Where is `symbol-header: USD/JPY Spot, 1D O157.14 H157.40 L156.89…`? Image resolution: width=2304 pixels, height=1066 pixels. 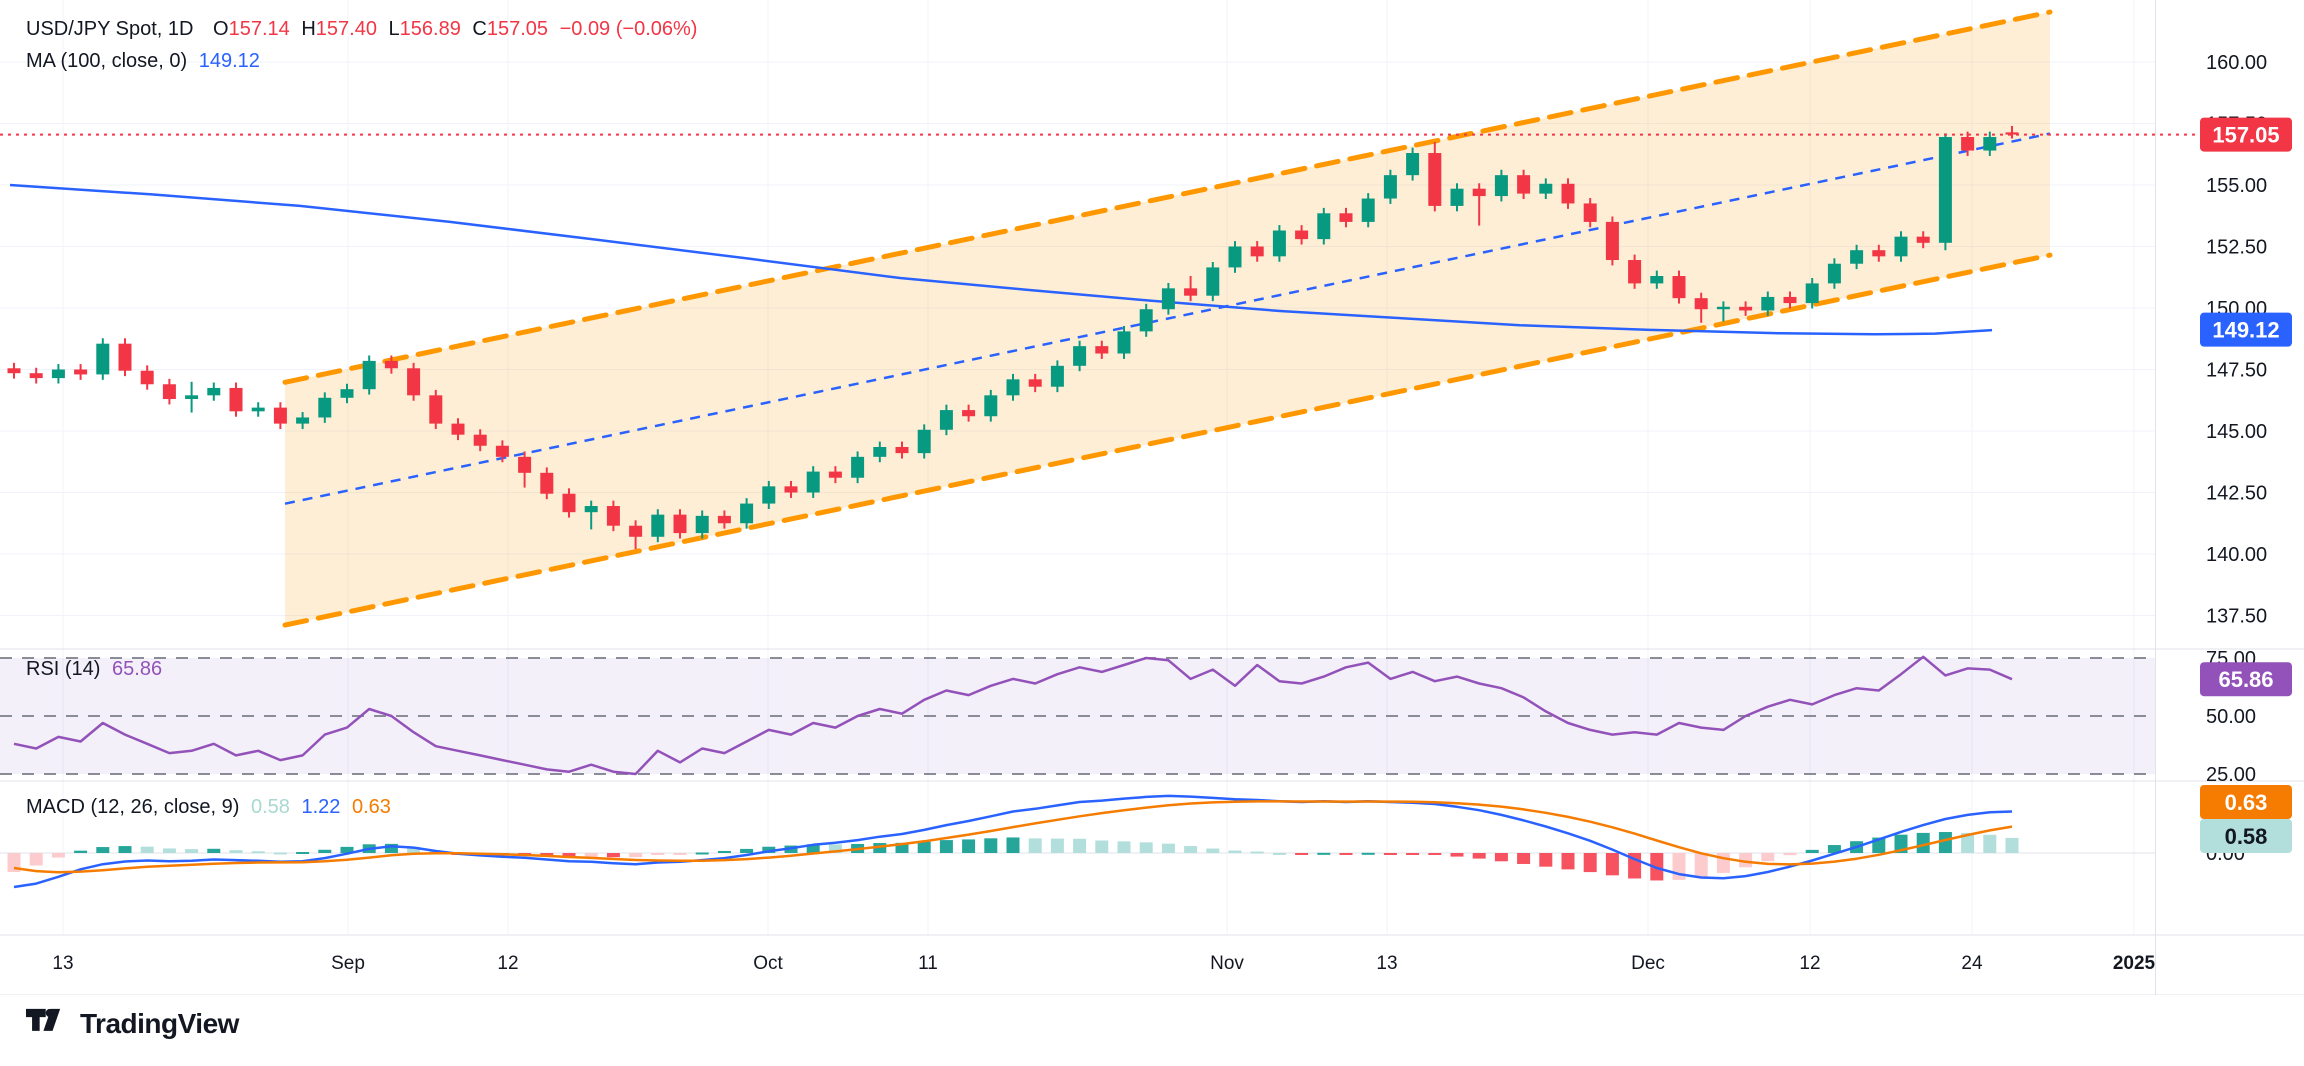 symbol-header: USD/JPY Spot, 1D O157.14 H157.40 L156.89… is located at coordinates (364, 29).